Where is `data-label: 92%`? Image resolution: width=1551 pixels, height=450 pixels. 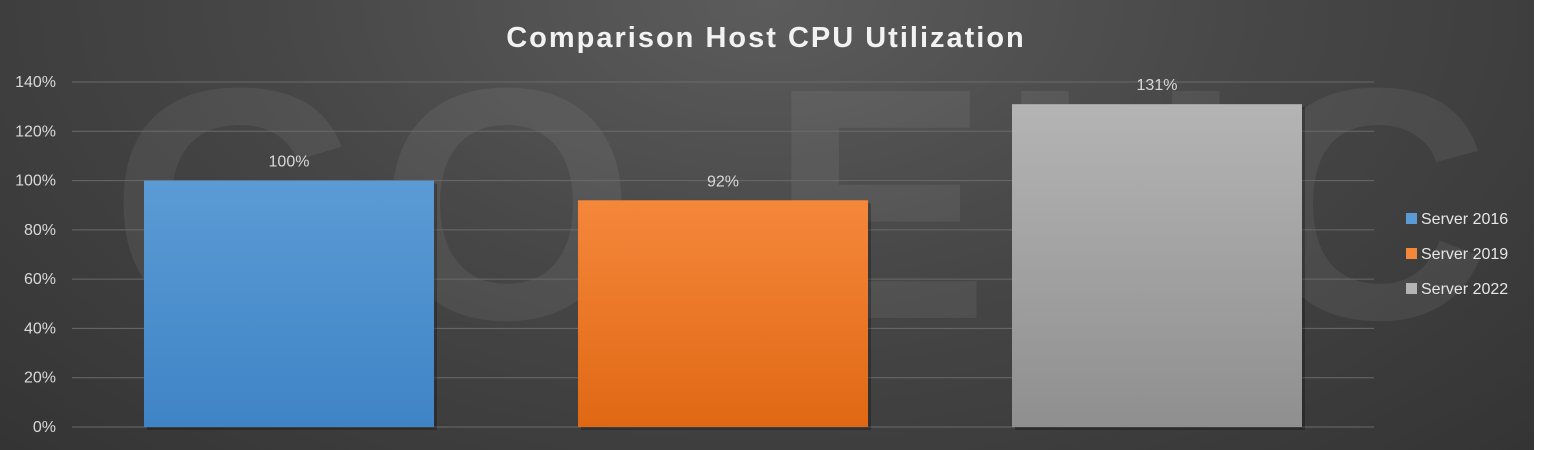
data-label: 92% is located at coordinates (723, 181).